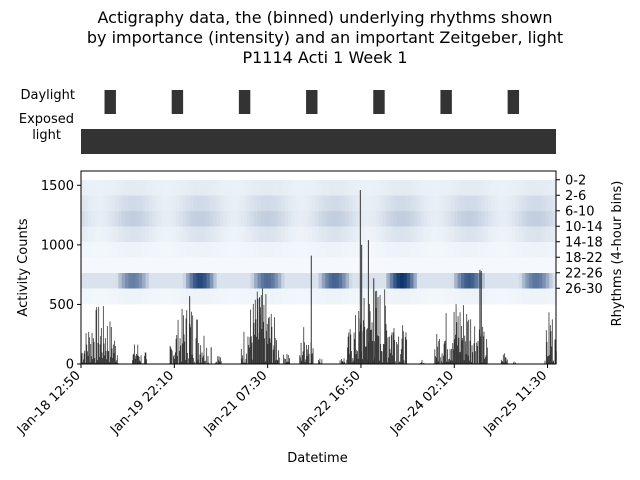  Describe the element at coordinates (70, 365) in the screenshot. I see `y-tick-label: 0` at that location.